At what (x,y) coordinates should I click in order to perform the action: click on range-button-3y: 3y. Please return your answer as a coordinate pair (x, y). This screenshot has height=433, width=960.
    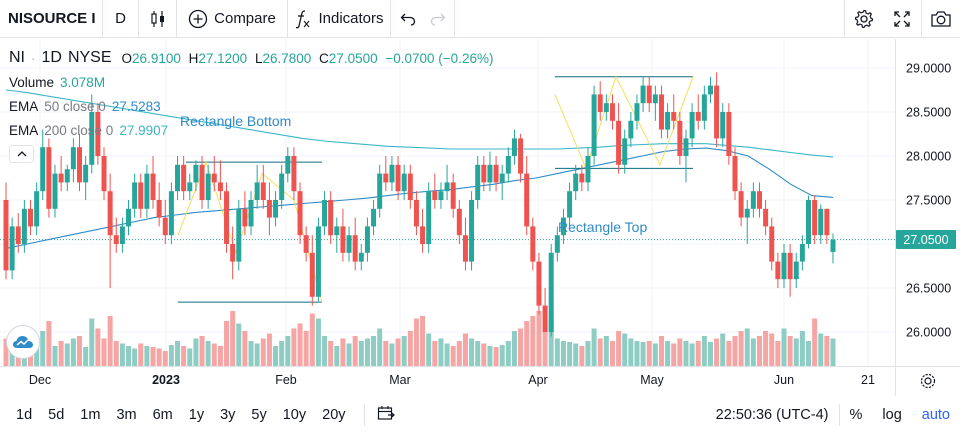
    Looking at the image, I should click on (228, 414).